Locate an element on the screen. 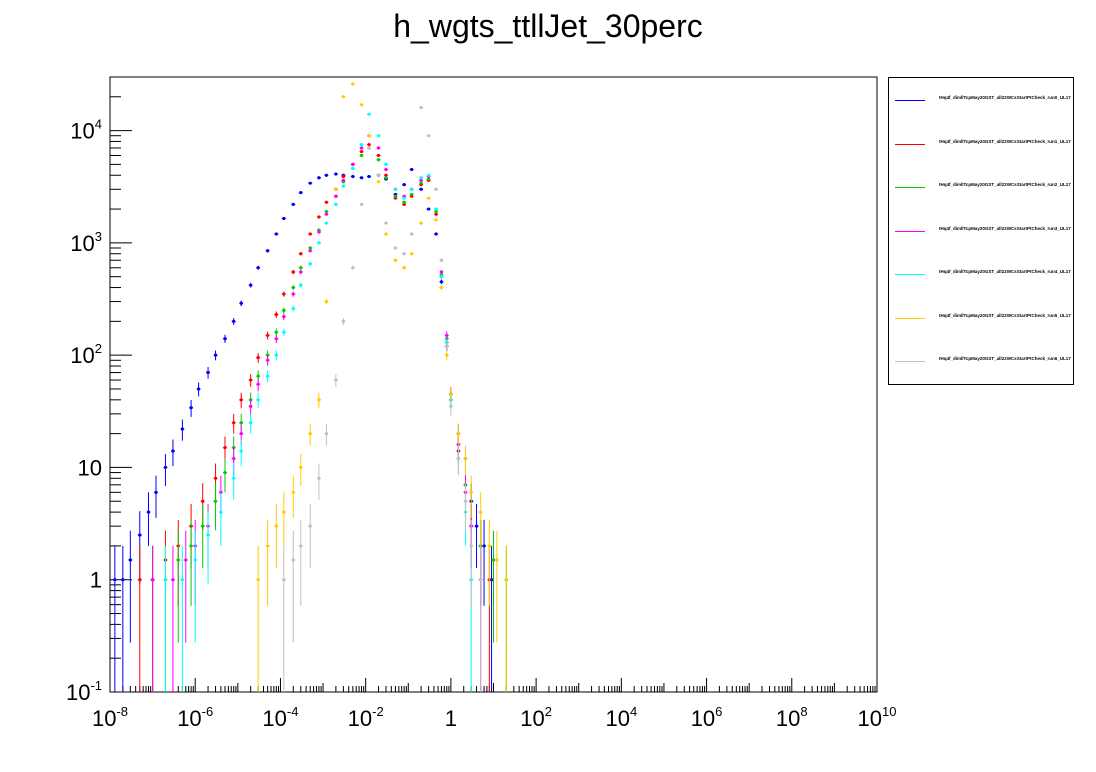 This screenshot has height=772, width=1096. x-tick-label: 10⁻⁸ is located at coordinates (110, 717).